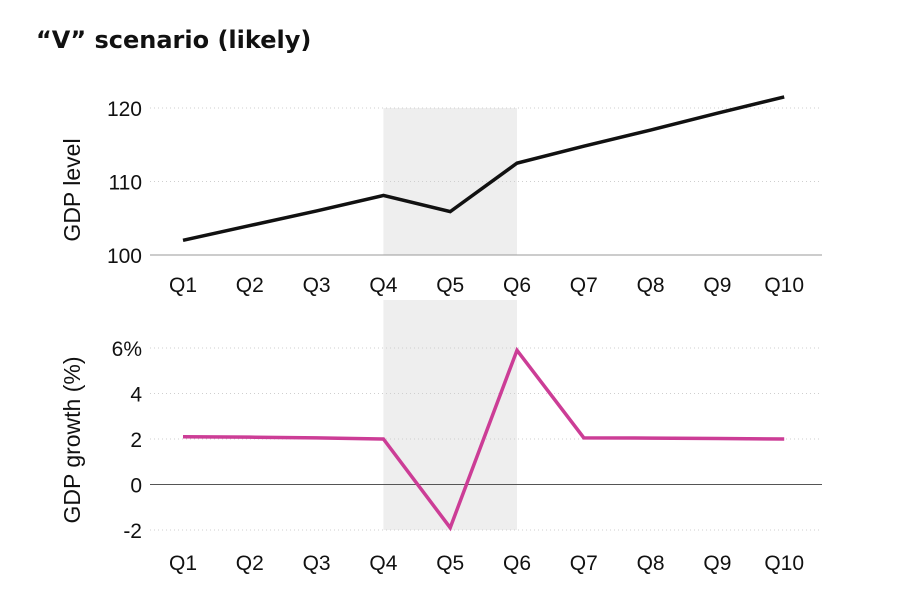 The image size is (900, 600). Describe the element at coordinates (136, 395) in the screenshot. I see `y-tick-label: 4` at that location.